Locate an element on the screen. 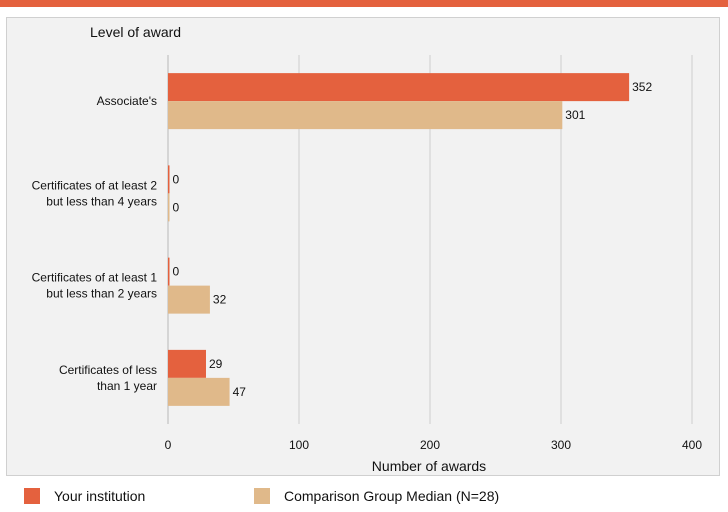 Image resolution: width=728 pixels, height=512 pixels. legend-swatch-comparison is located at coordinates (262, 496).